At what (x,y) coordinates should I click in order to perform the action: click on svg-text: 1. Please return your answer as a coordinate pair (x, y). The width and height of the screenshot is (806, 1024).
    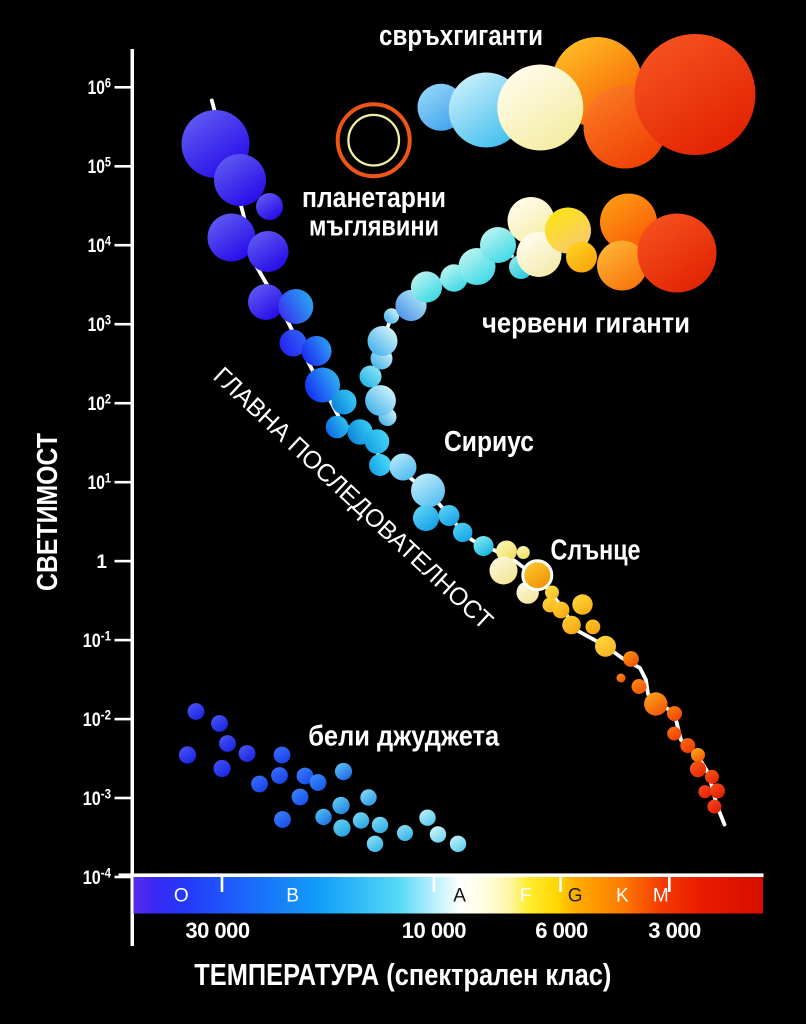
    Looking at the image, I should click on (101, 562).